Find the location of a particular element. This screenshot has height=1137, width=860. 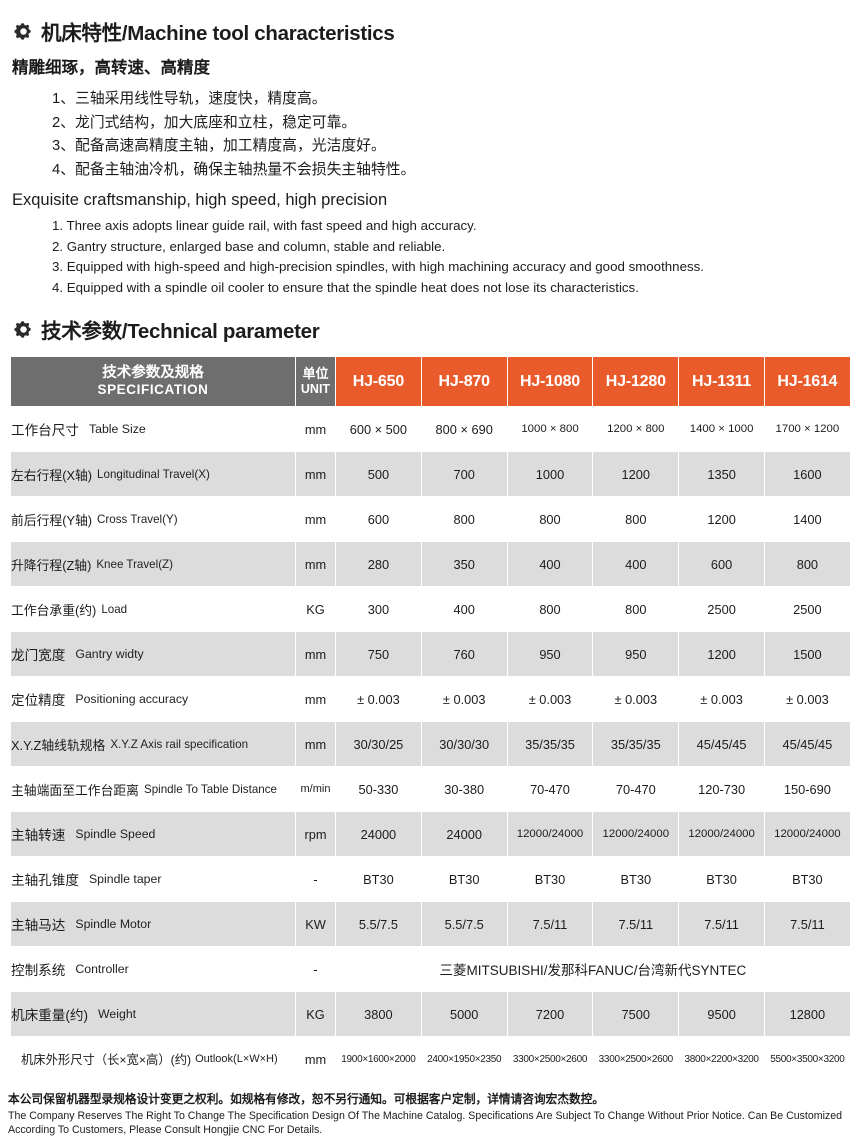

list-item: 1、三轴采用线性导轨，速度快，精度高。 is located at coordinates (189, 99).